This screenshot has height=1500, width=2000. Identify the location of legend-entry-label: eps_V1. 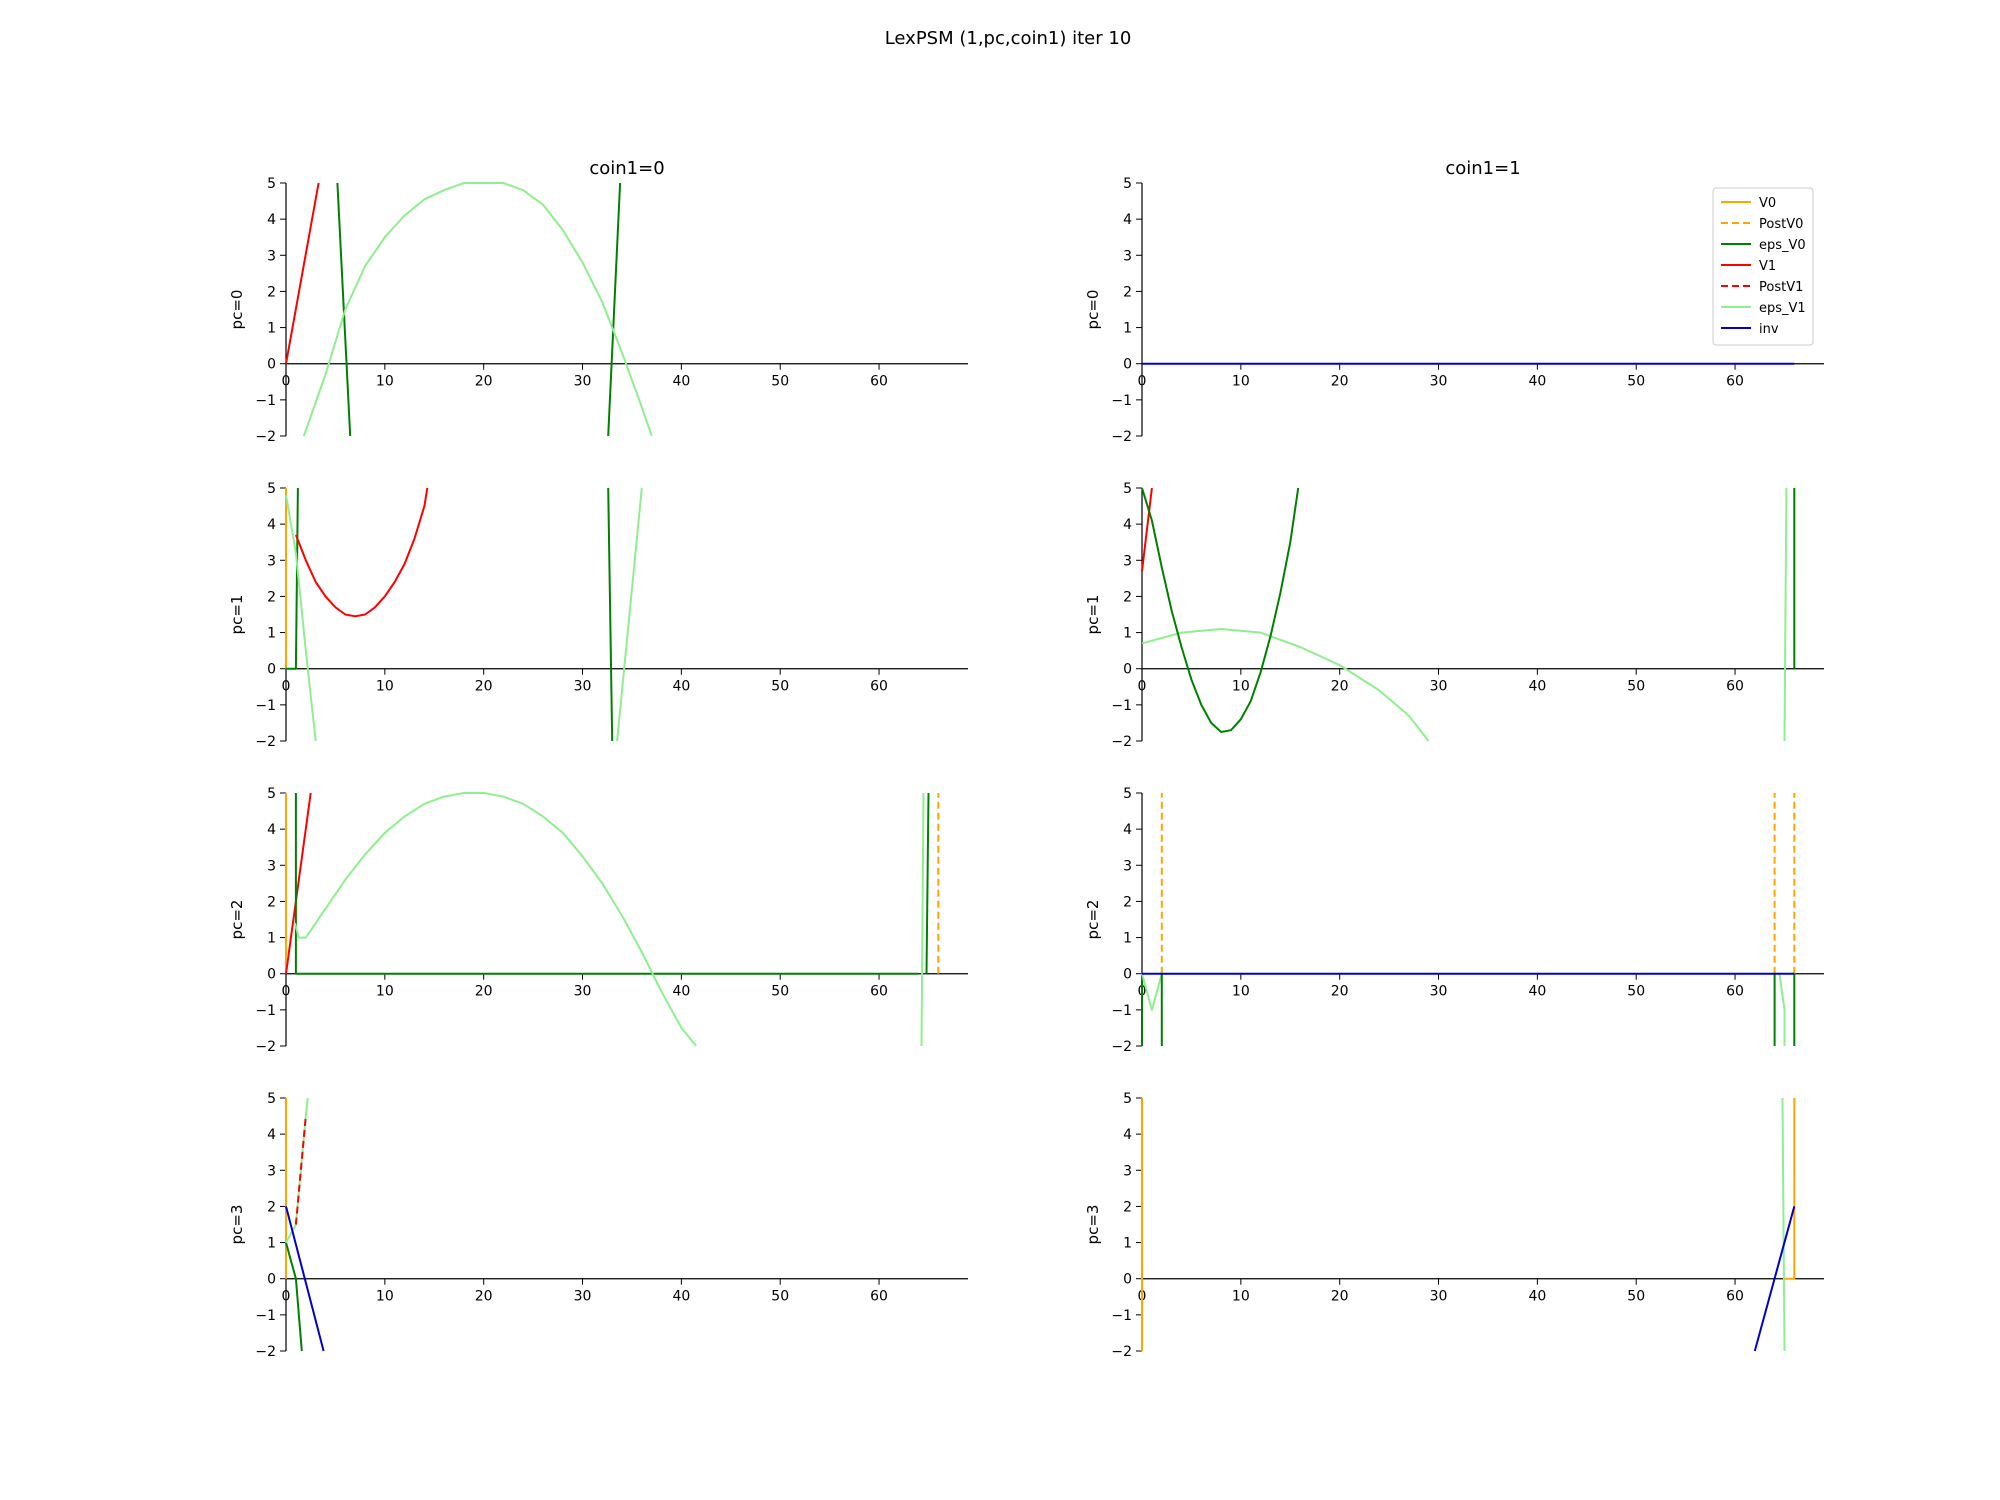
(1782, 308).